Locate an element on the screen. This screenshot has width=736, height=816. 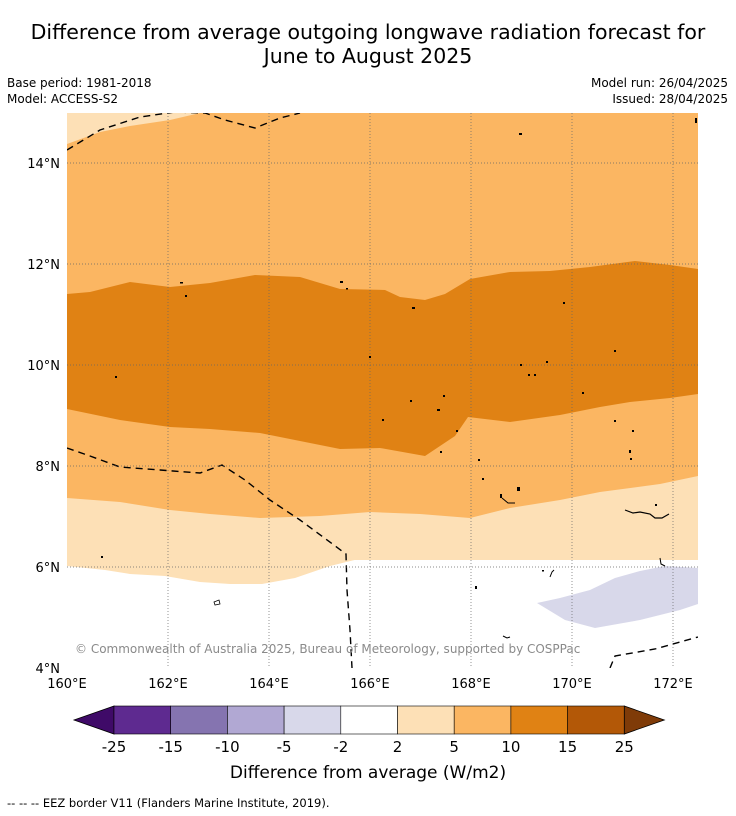
lon-tick: 166°E is located at coordinates (370, 684).